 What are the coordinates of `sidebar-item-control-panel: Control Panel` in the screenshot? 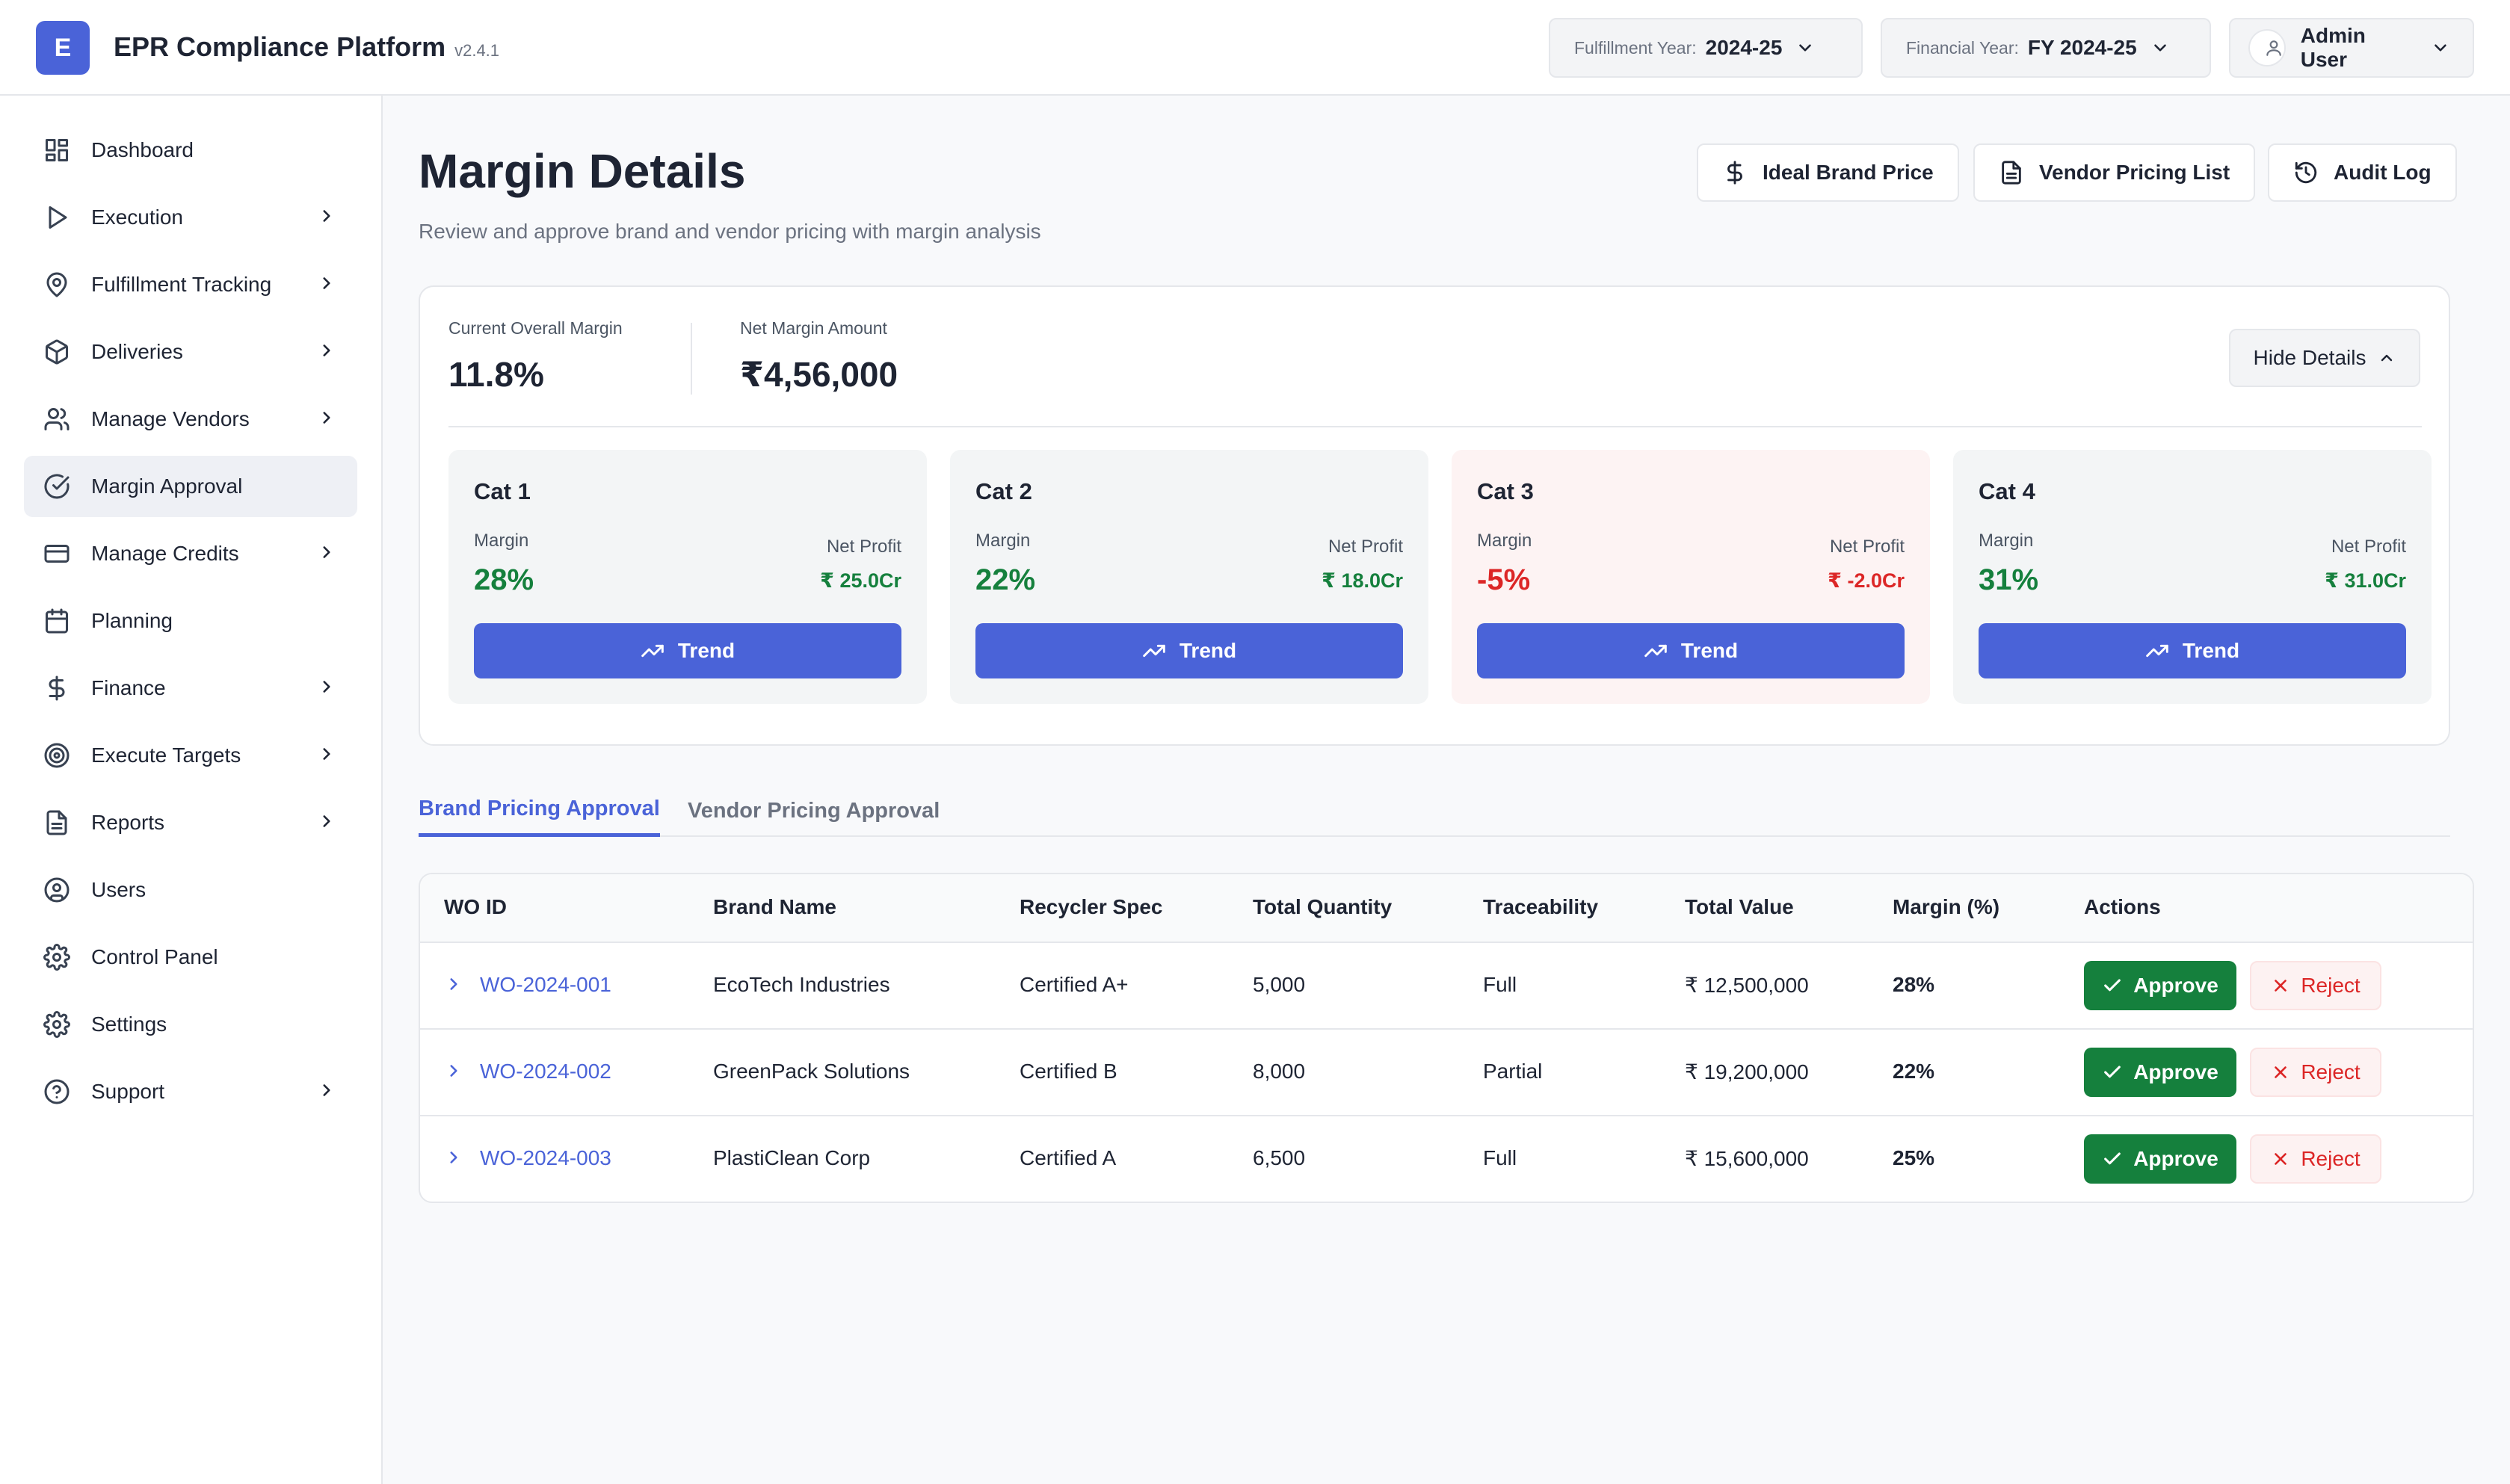 It's located at (191, 958).